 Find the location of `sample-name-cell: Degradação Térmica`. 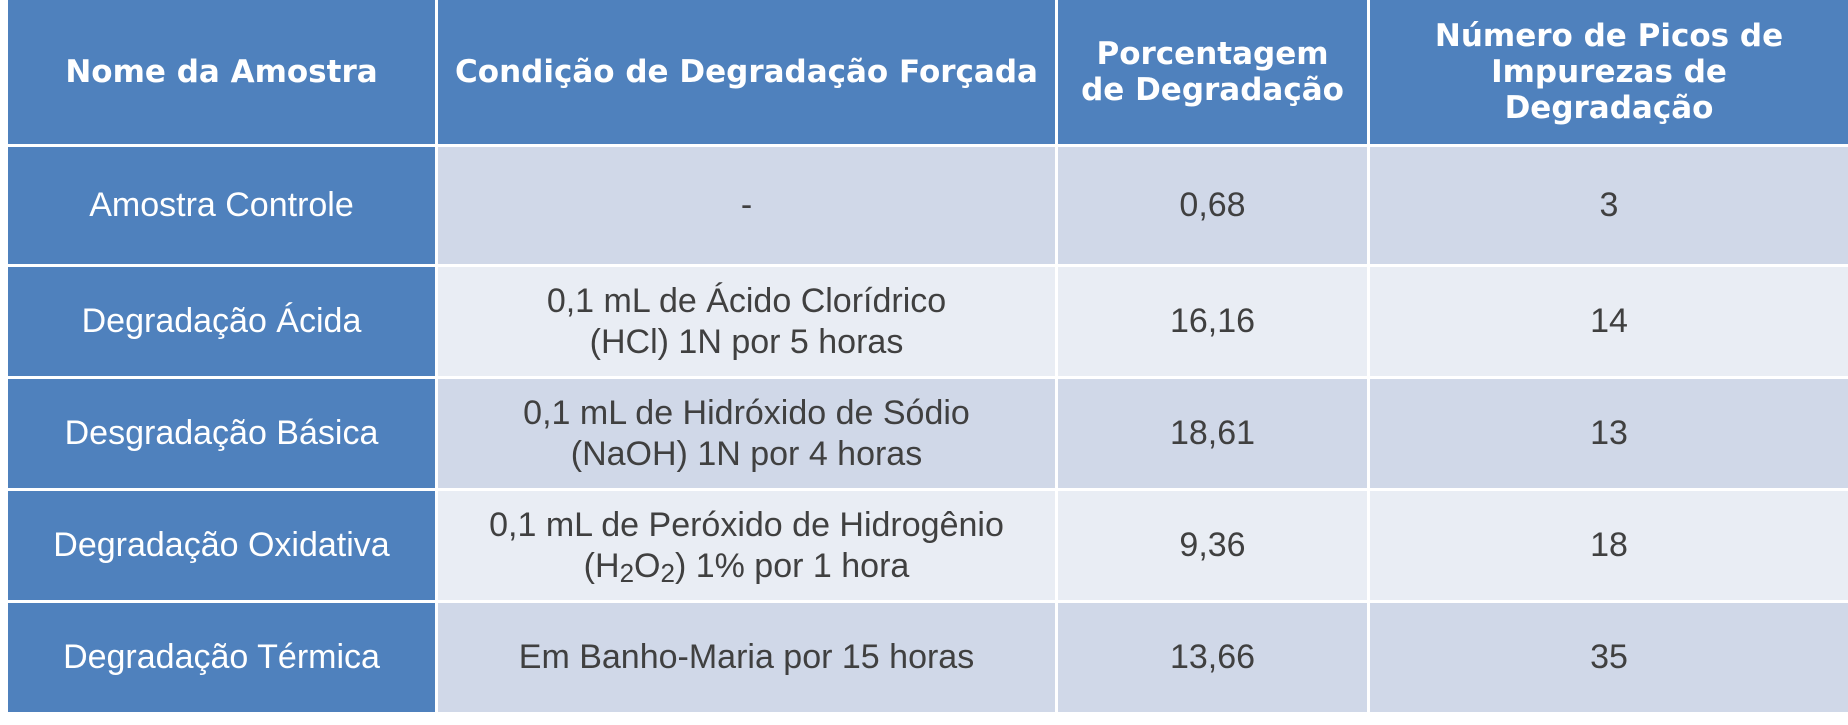

sample-name-cell: Degradação Térmica is located at coordinates (223, 659).